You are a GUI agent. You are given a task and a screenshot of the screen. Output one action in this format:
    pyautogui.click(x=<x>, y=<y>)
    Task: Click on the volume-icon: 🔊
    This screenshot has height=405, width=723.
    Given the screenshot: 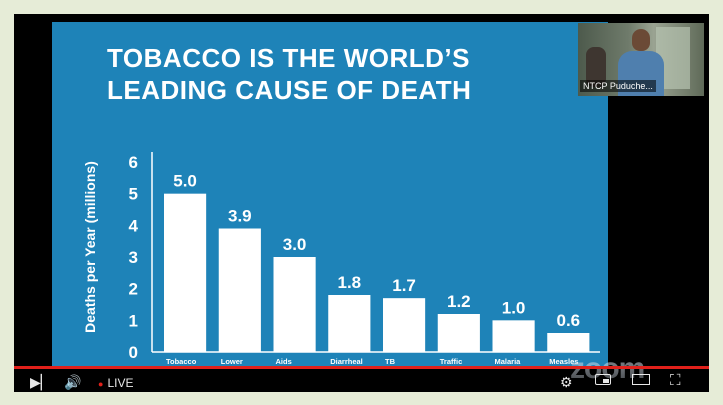 What is the action you would take?
    pyautogui.click(x=73, y=382)
    